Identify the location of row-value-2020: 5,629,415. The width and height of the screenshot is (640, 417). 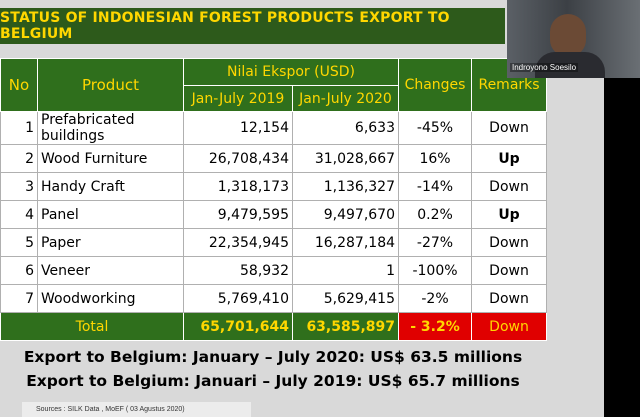
(345, 298).